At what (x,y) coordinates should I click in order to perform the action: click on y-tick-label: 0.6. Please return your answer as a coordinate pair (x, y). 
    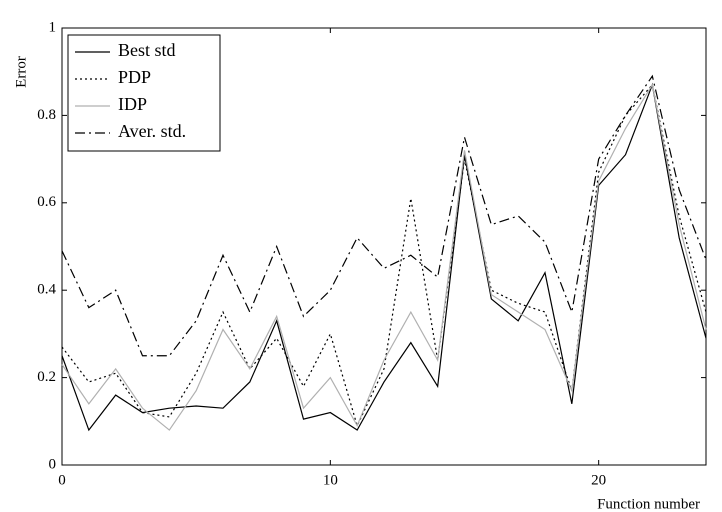
    Looking at the image, I should click on (46, 202).